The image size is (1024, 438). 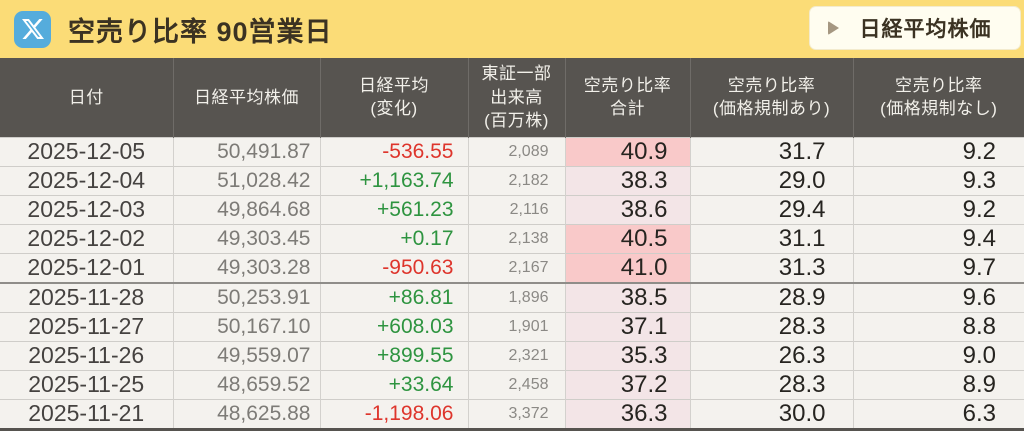 What do you see at coordinates (516, 209) in the screenshot?
I see `cell-volume: 2,116` at bounding box center [516, 209].